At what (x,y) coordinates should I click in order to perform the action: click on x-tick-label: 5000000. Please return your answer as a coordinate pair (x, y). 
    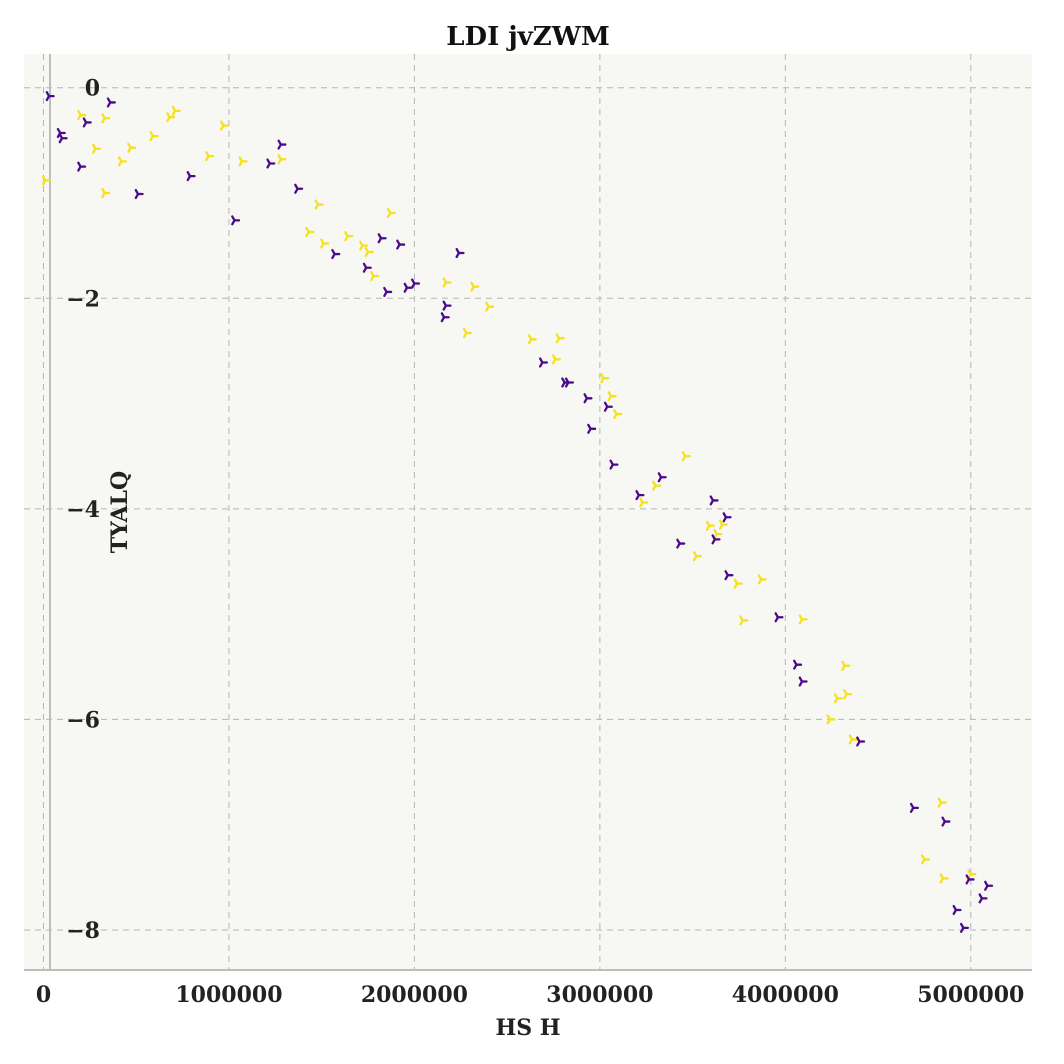
    Looking at the image, I should click on (970, 995).